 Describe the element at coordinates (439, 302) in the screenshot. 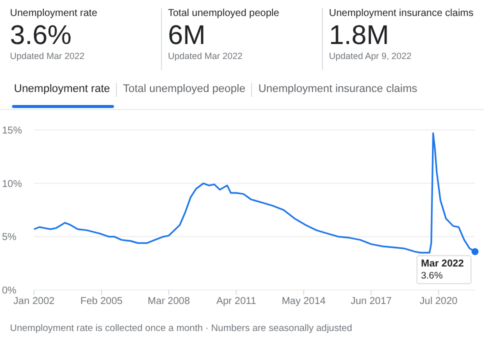

I see `x-tick-label: Jul 2020` at that location.